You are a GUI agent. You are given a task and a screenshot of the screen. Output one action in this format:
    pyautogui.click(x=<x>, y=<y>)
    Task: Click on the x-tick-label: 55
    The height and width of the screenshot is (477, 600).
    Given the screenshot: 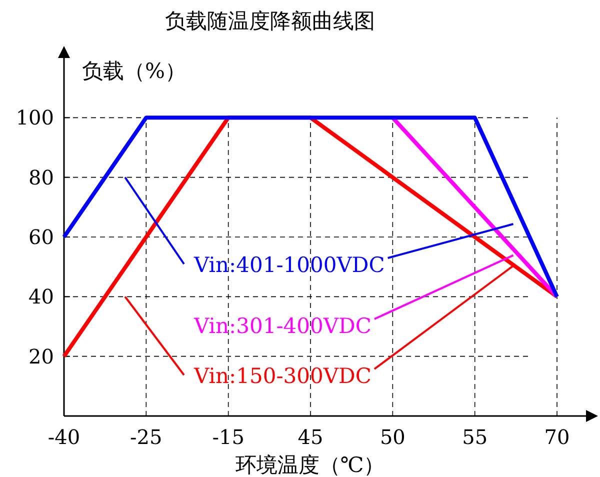 What is the action you would take?
    pyautogui.click(x=475, y=437)
    